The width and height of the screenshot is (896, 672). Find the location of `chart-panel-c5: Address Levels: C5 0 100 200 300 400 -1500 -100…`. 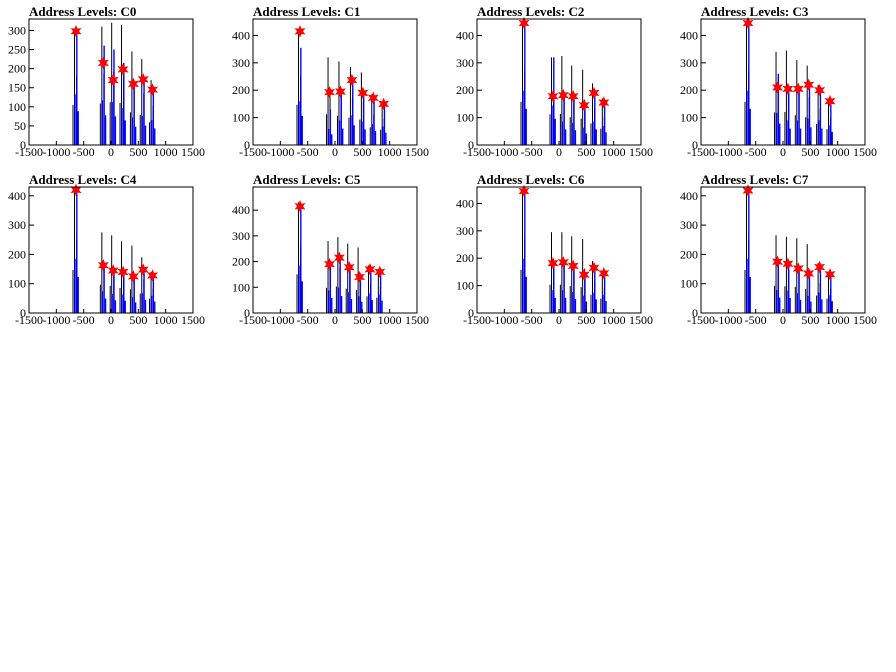

chart-panel-c5: Address Levels: C5 0 100 200 300 400 -1500 -100… is located at coordinates (330, 249).